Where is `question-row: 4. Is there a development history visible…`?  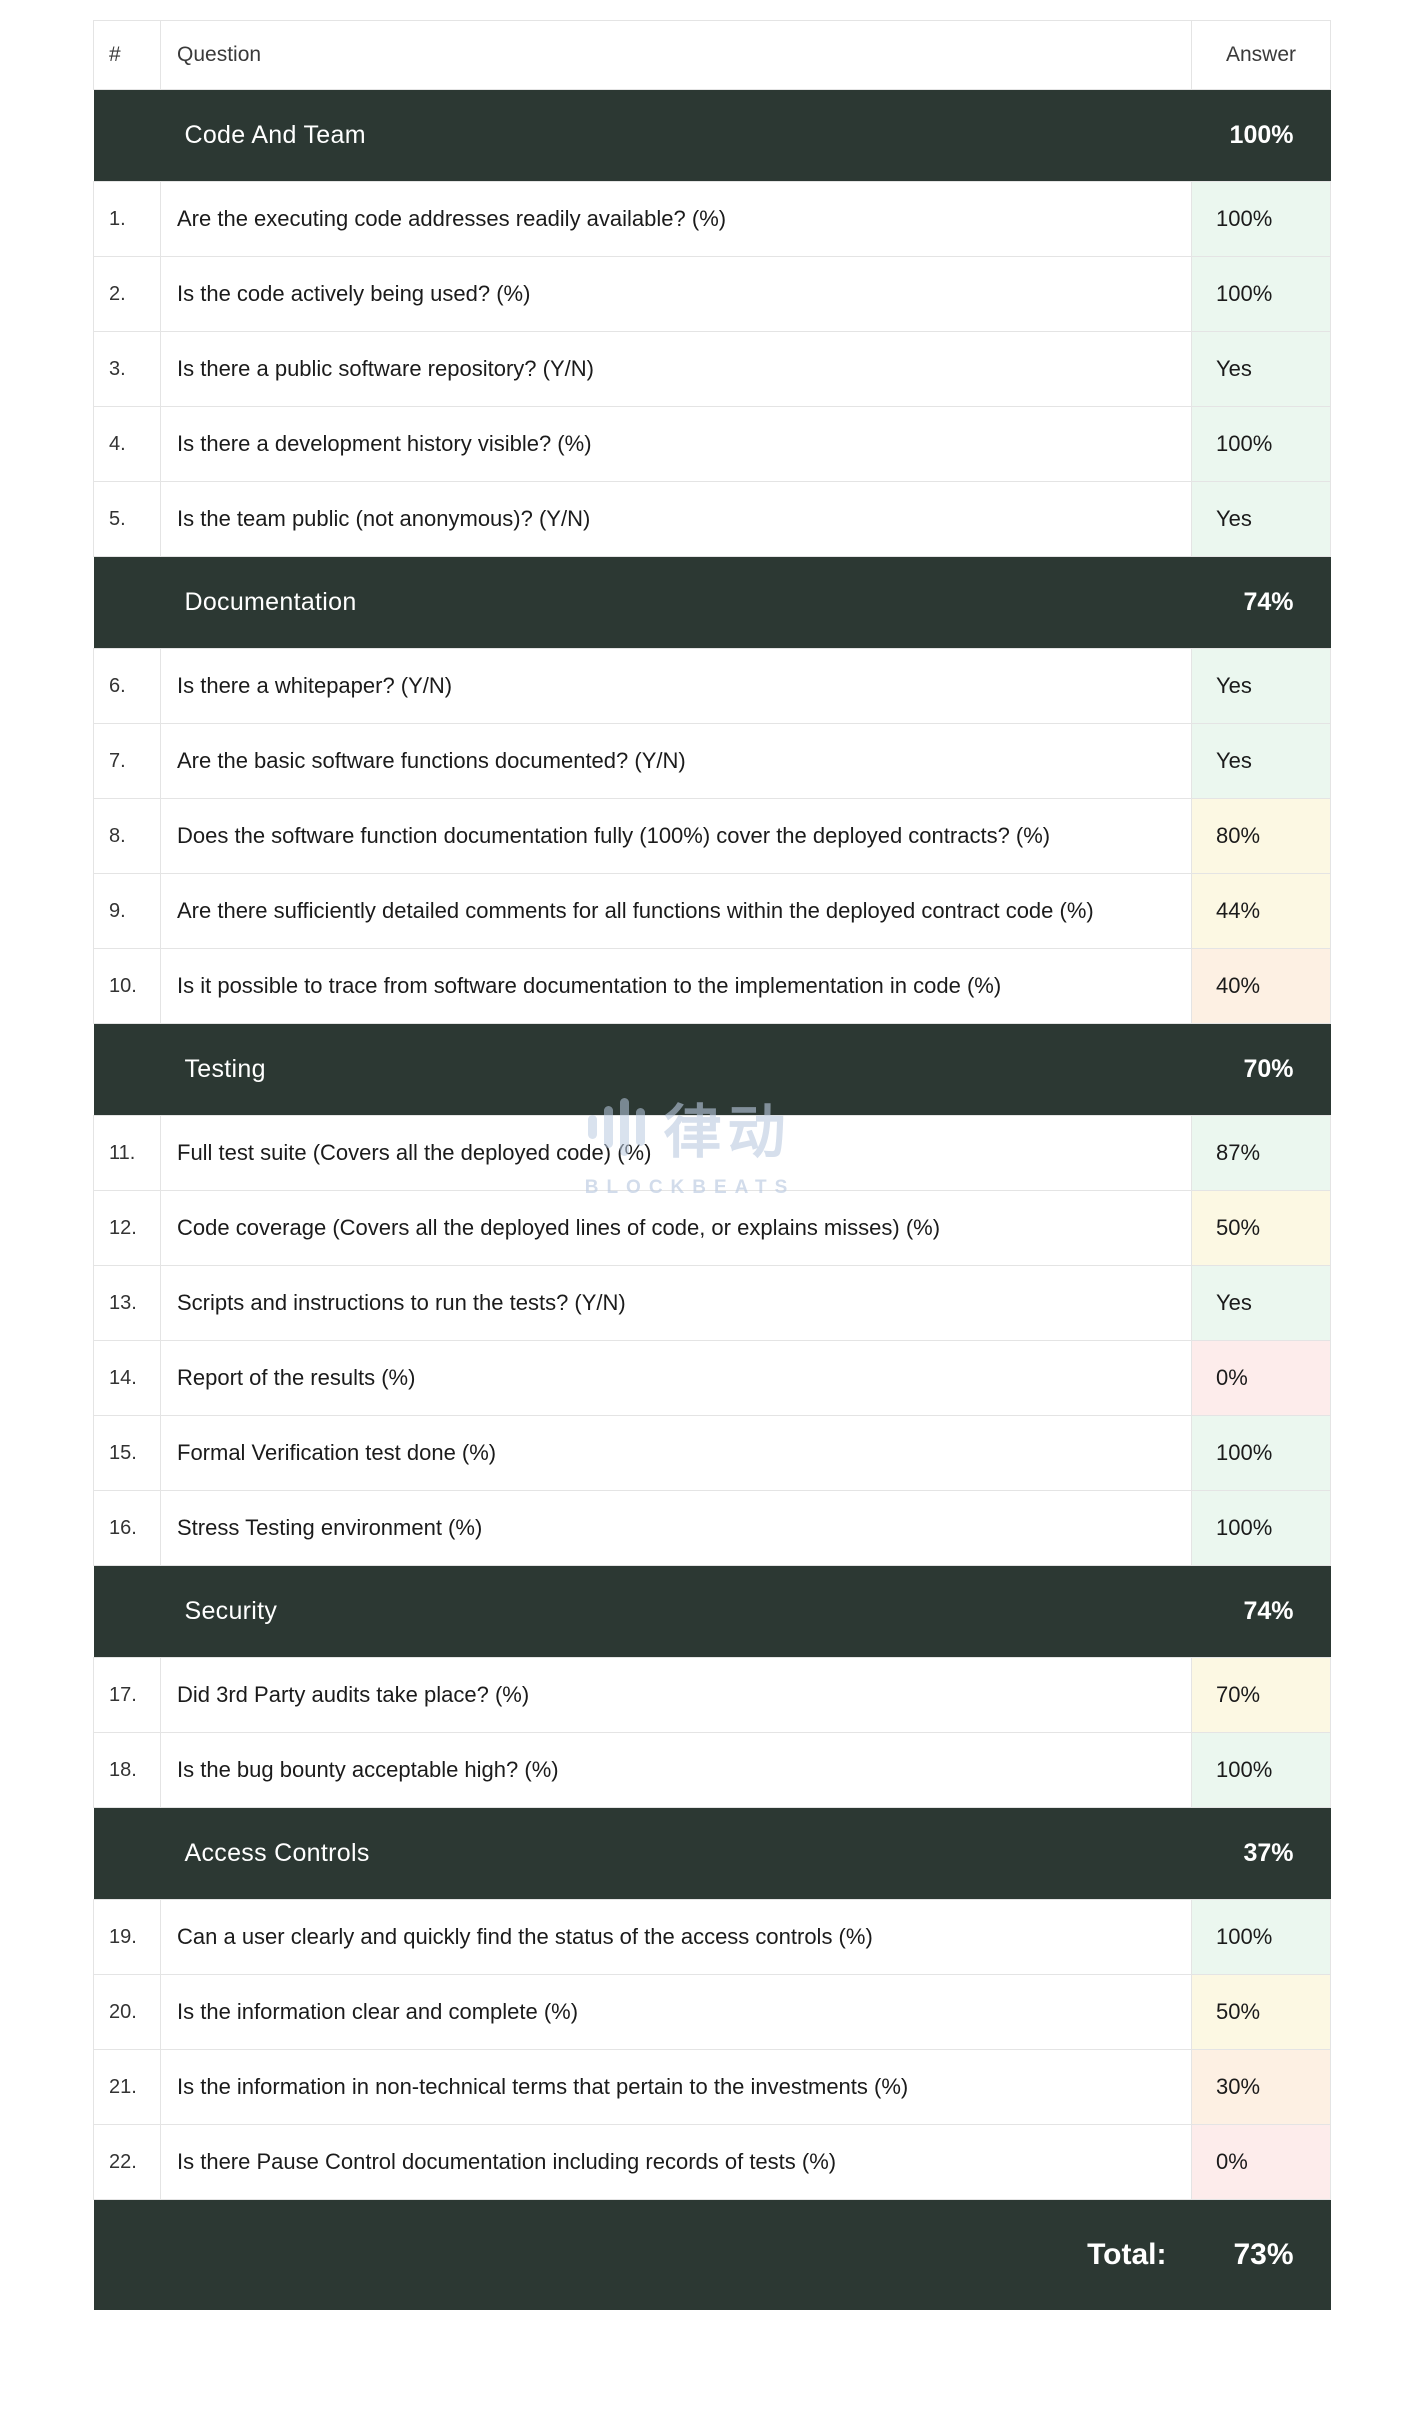 question-row: 4. Is there a development history visible… is located at coordinates (712, 444).